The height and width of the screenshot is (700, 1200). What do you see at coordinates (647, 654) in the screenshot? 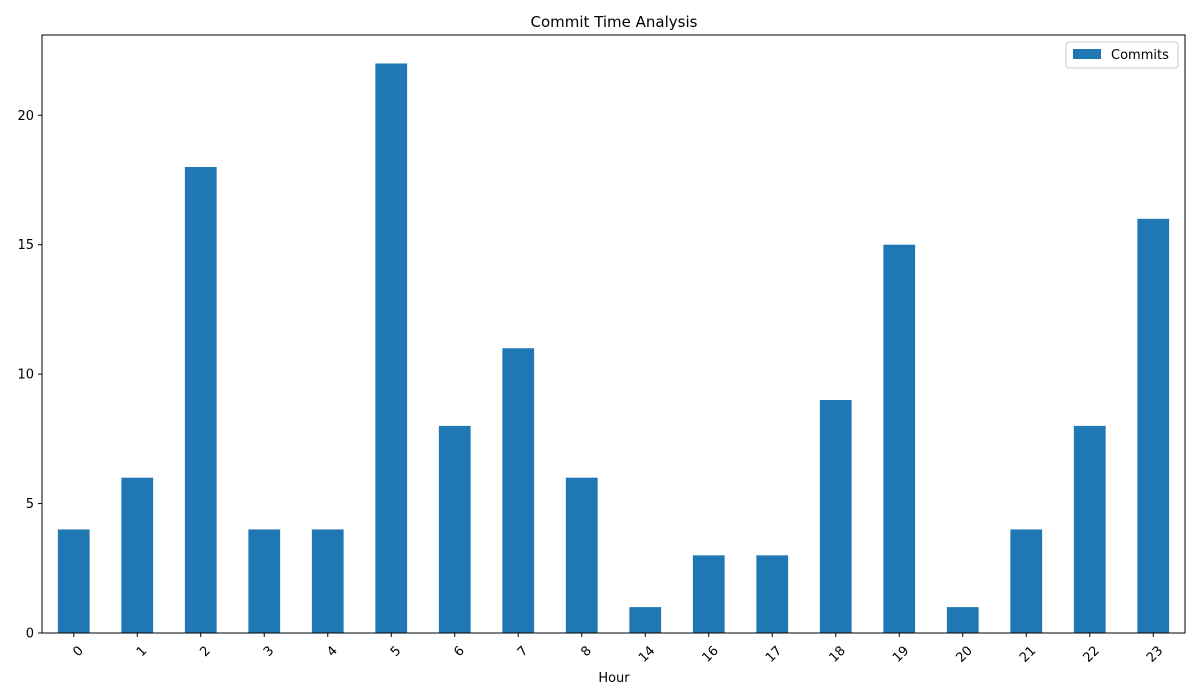
I see `x-tick-label: 14` at bounding box center [647, 654].